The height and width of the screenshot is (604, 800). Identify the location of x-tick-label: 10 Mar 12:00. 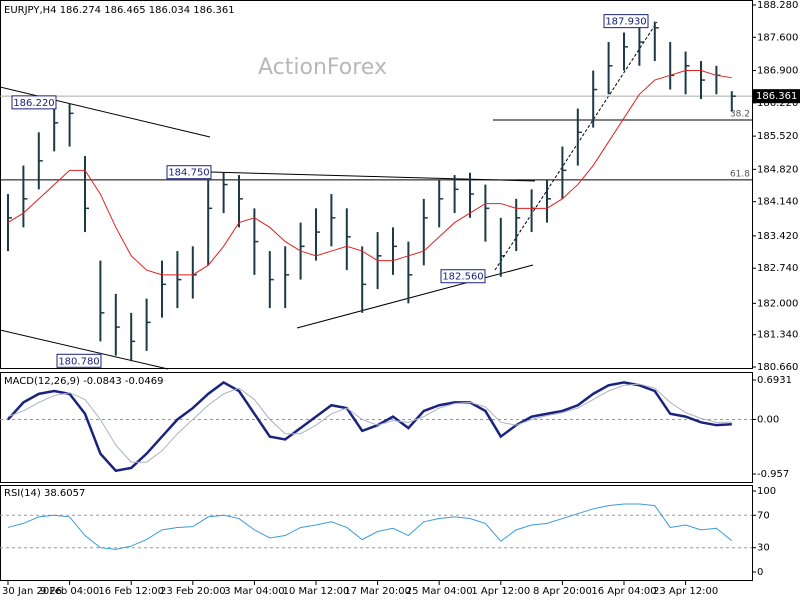
(316, 591).